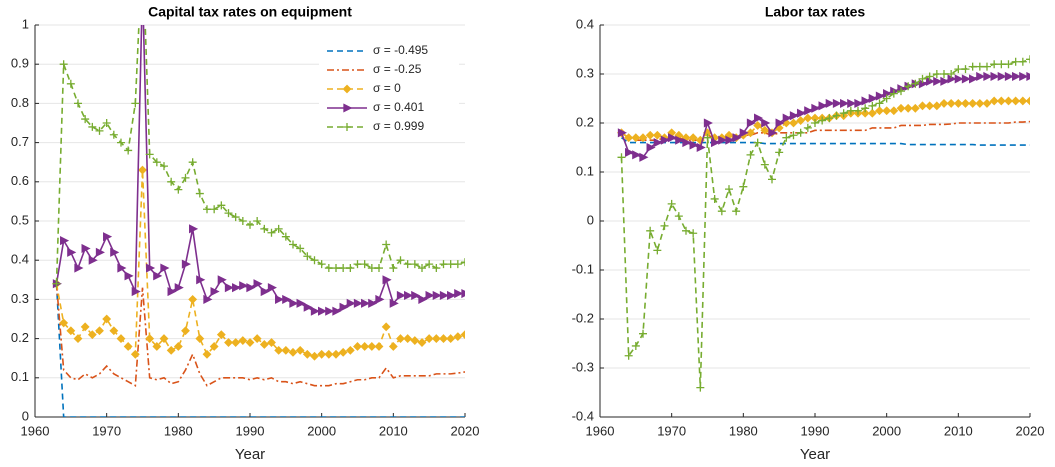  I want to click on y-tick-label: -0.2, so click(583, 317).